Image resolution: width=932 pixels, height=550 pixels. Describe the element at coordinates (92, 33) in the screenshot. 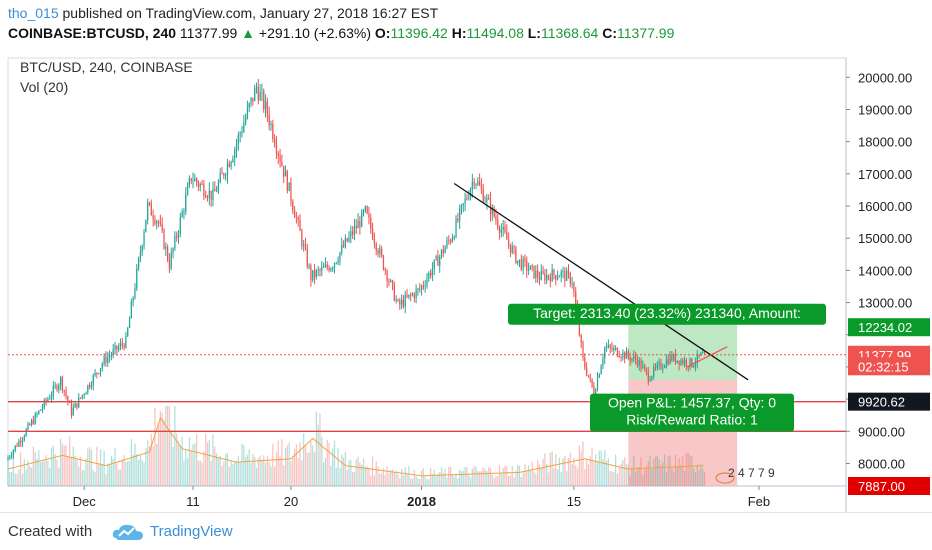

I see `symbol-name: COINBASE:BTCUSD, 240` at that location.